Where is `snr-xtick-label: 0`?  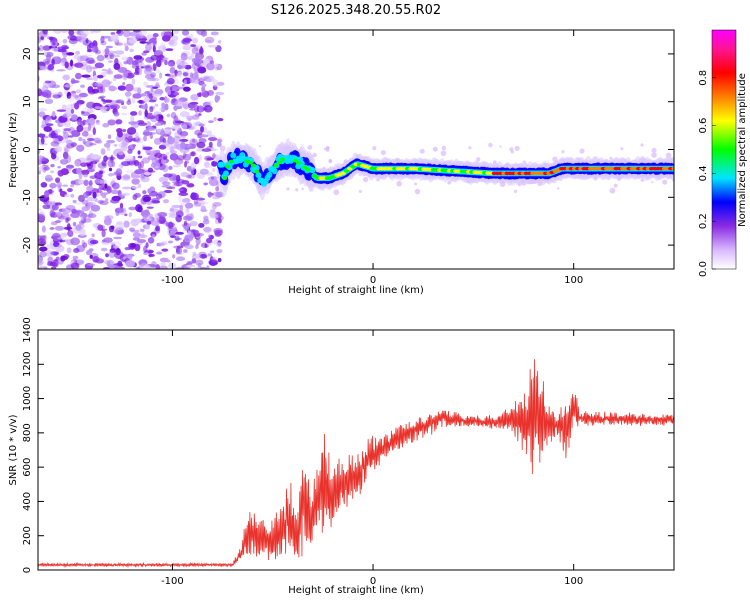 snr-xtick-label: 0 is located at coordinates (373, 581).